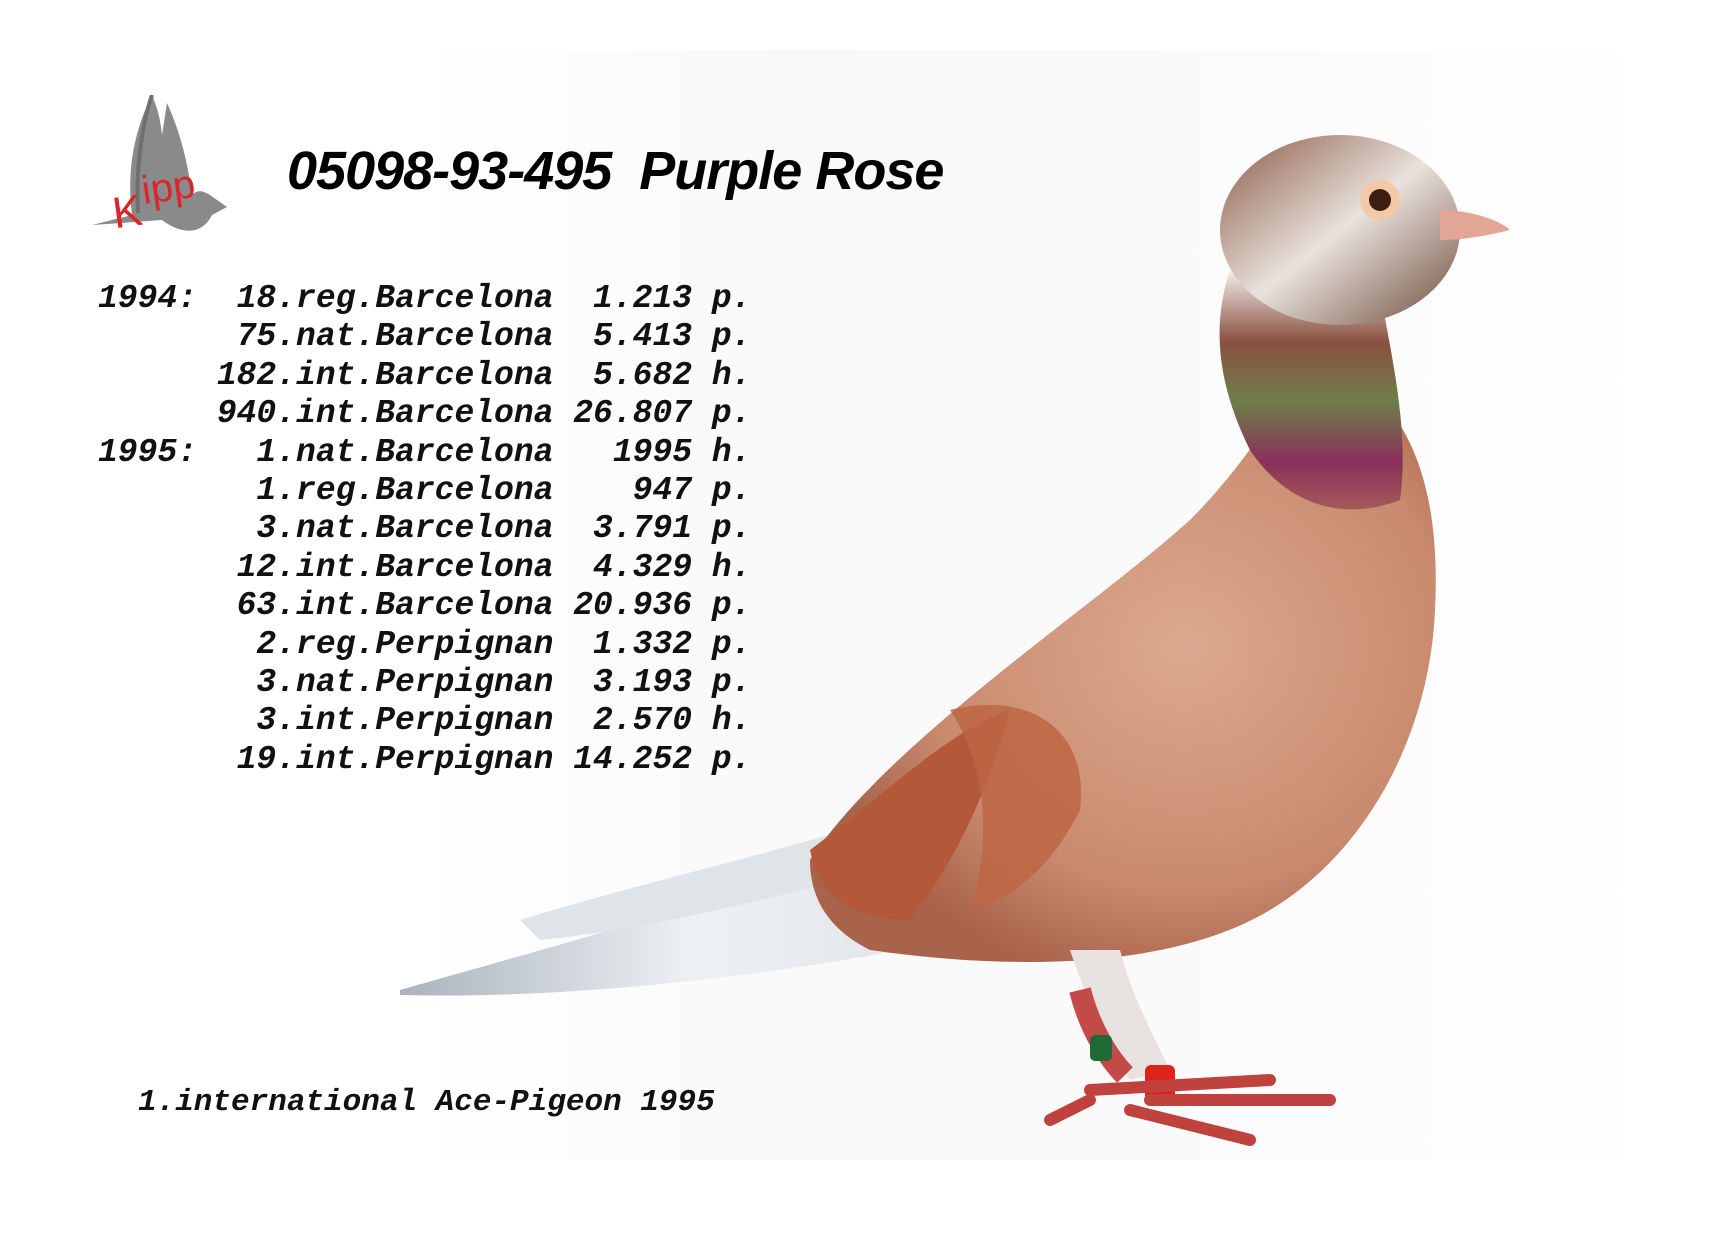 This screenshot has height=1242, width=1720. Describe the element at coordinates (127, 212) in the screenshot. I see `svg-text: K` at that location.